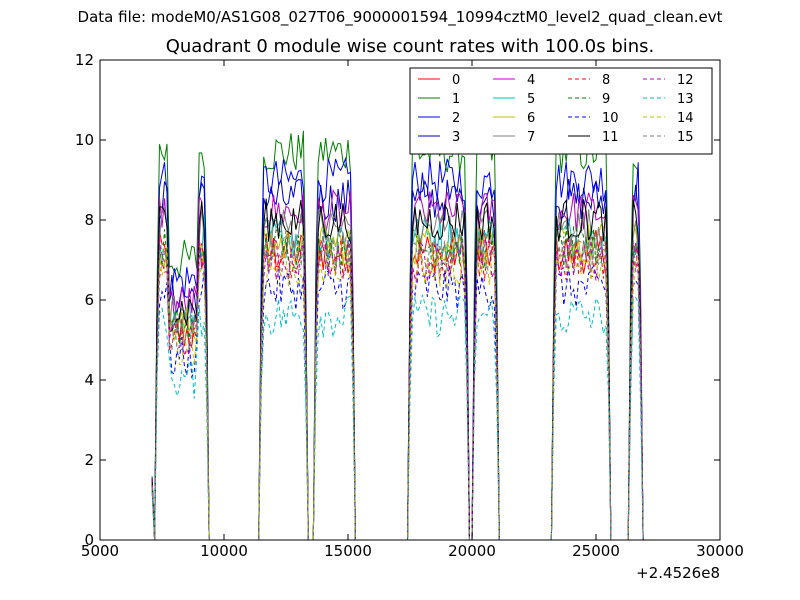 The height and width of the screenshot is (600, 800). Describe the element at coordinates (89, 380) in the screenshot. I see `y-tick-label: 4` at that location.